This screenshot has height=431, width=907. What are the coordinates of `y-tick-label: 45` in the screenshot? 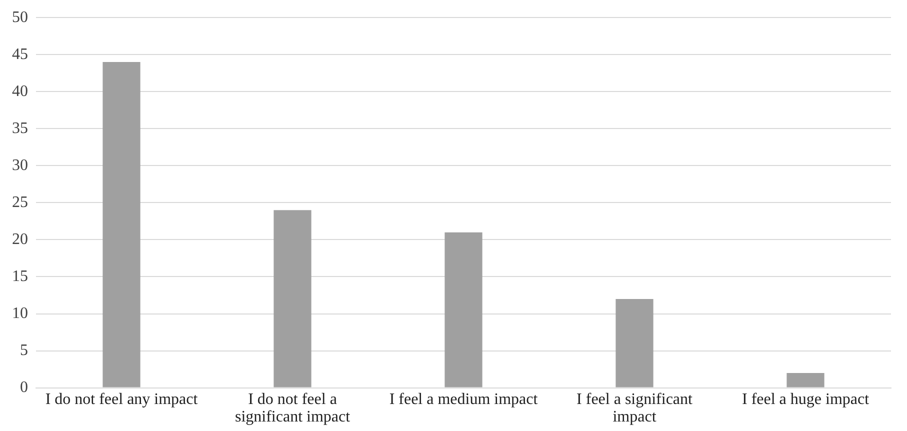 It's located at (20, 54).